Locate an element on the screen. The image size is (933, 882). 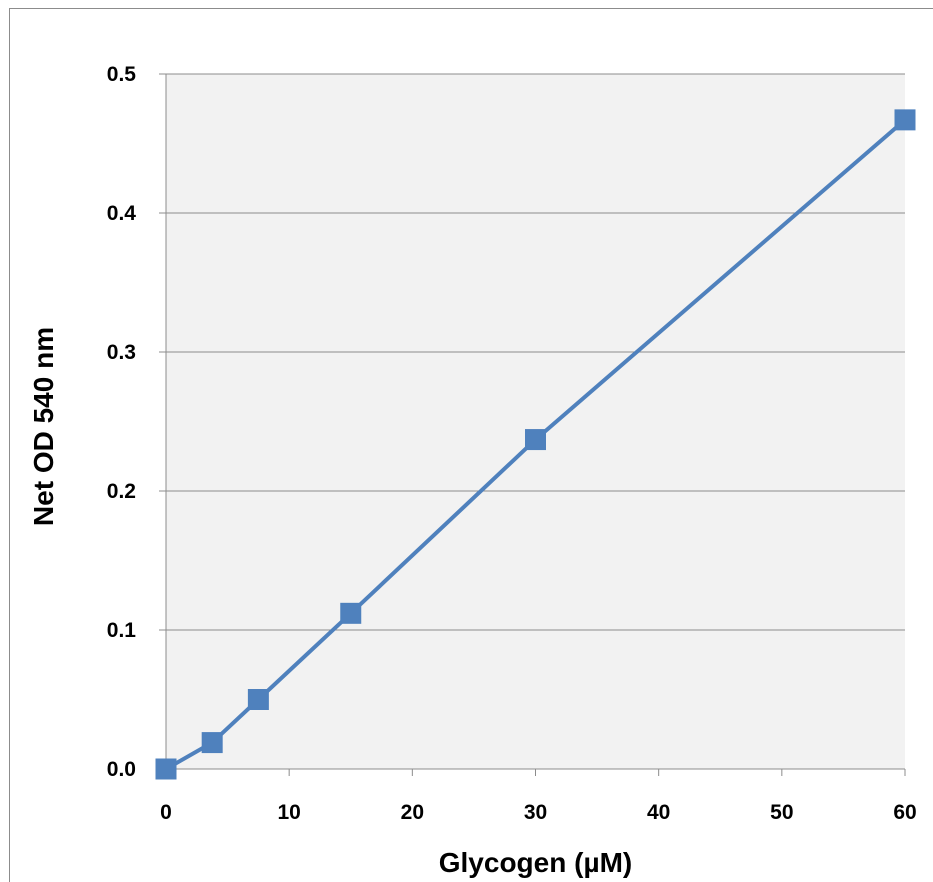
x-tick-label: 30 is located at coordinates (535, 812).